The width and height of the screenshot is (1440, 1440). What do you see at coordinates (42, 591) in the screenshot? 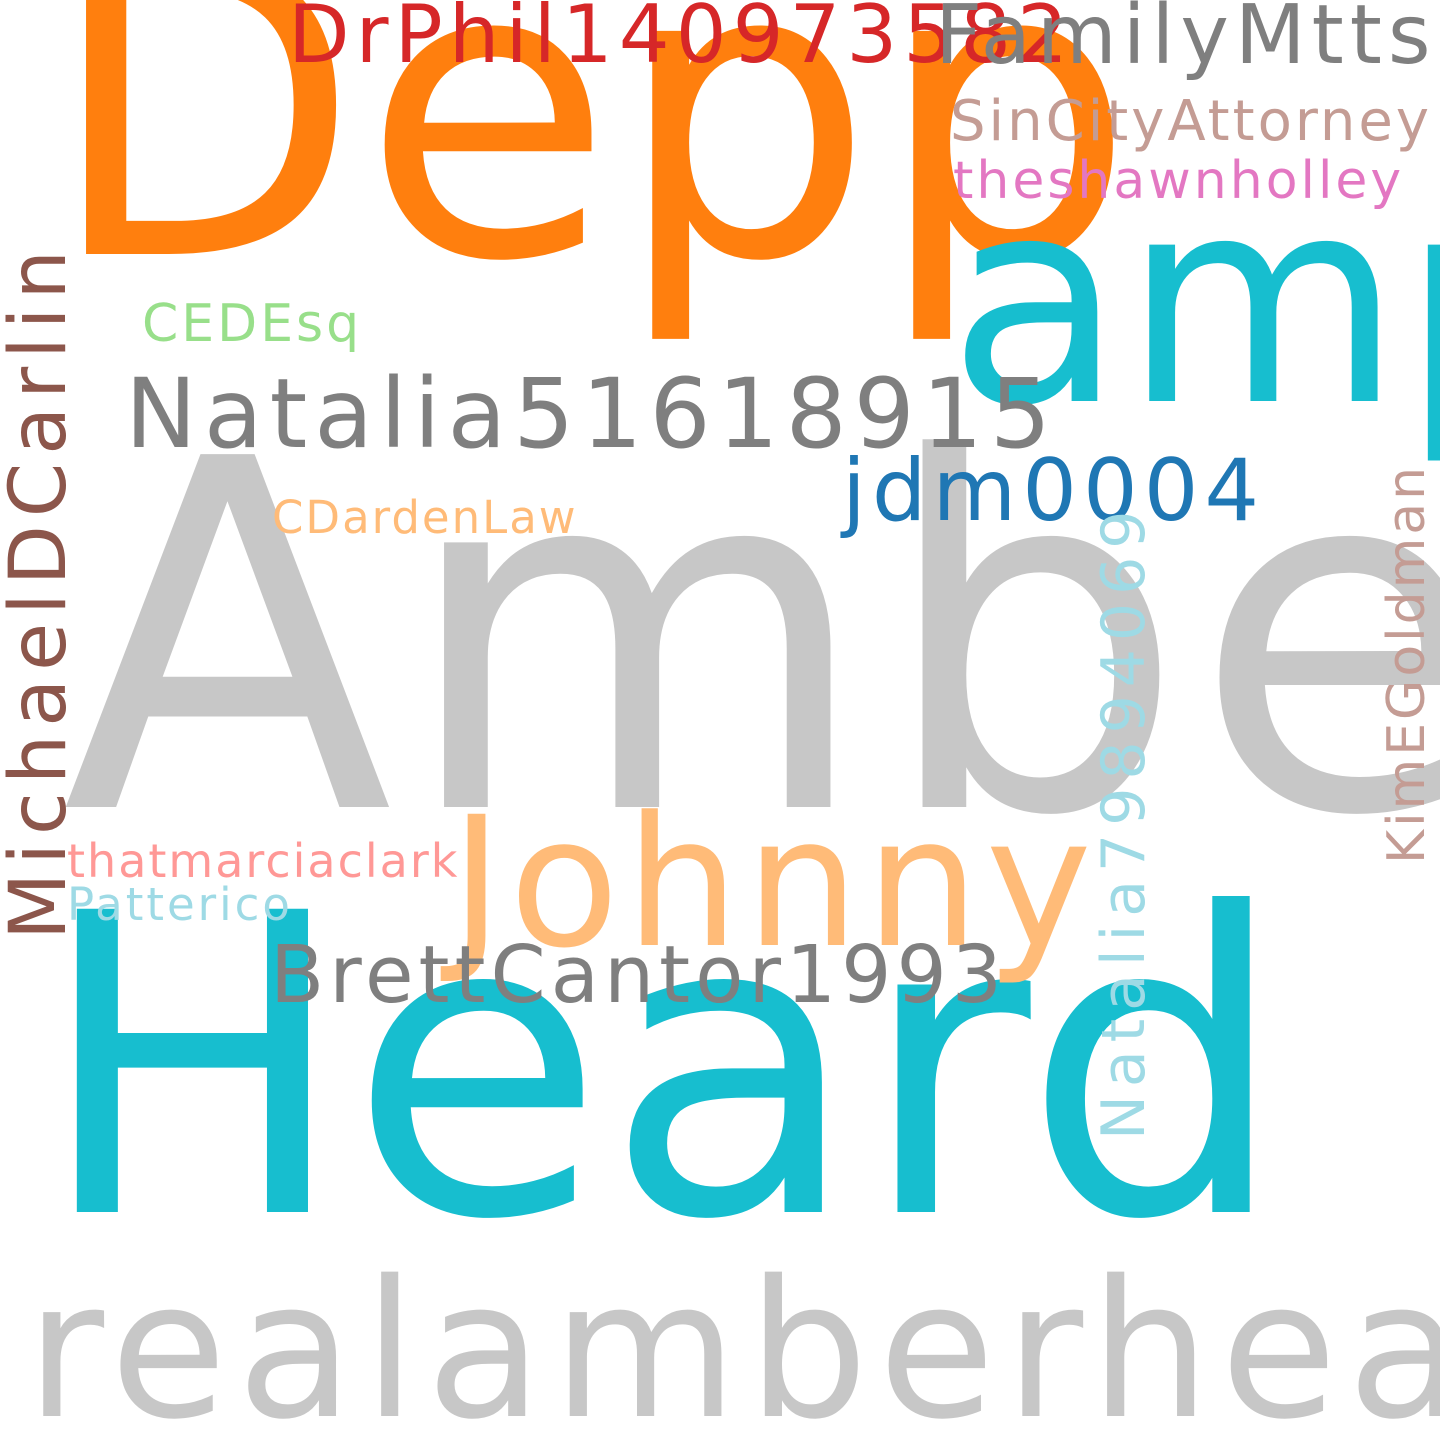
I see `word-michaeldcarlin: MichaelDCarlin` at bounding box center [42, 591].